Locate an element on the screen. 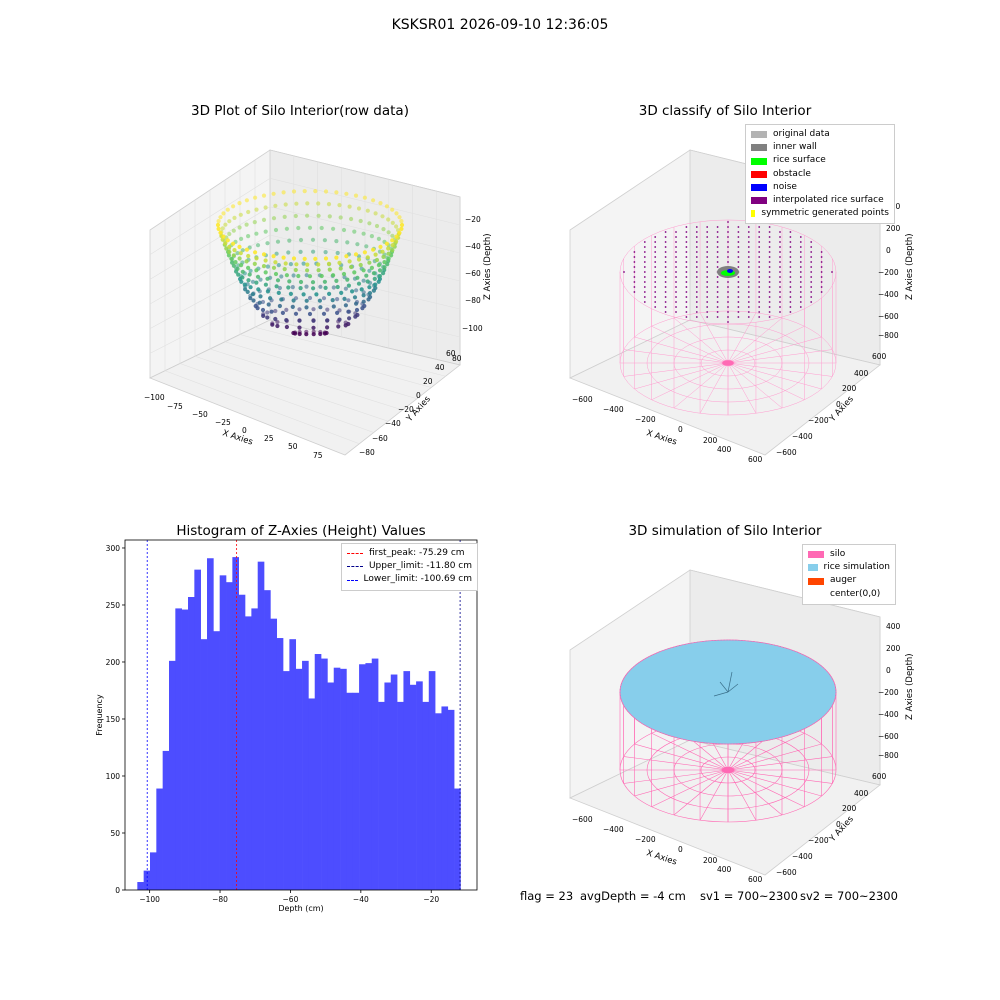  classify-ztick: 0 is located at coordinates (888, 250).